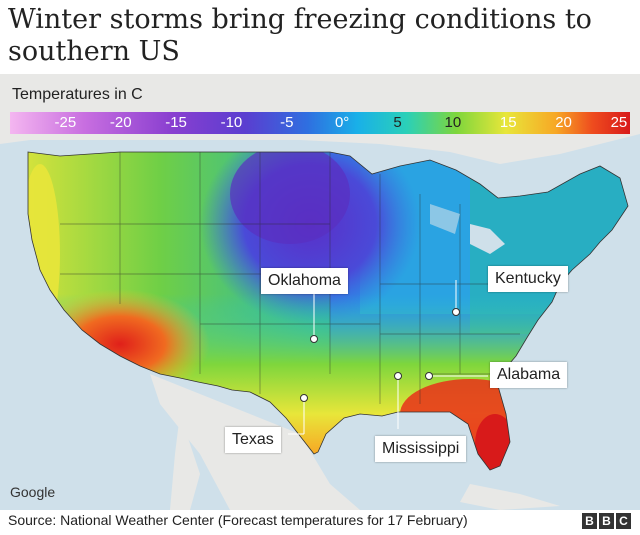 This screenshot has width=640, height=535. What do you see at coordinates (421, 449) in the screenshot?
I see `label-mississippi: Mississippi` at bounding box center [421, 449].